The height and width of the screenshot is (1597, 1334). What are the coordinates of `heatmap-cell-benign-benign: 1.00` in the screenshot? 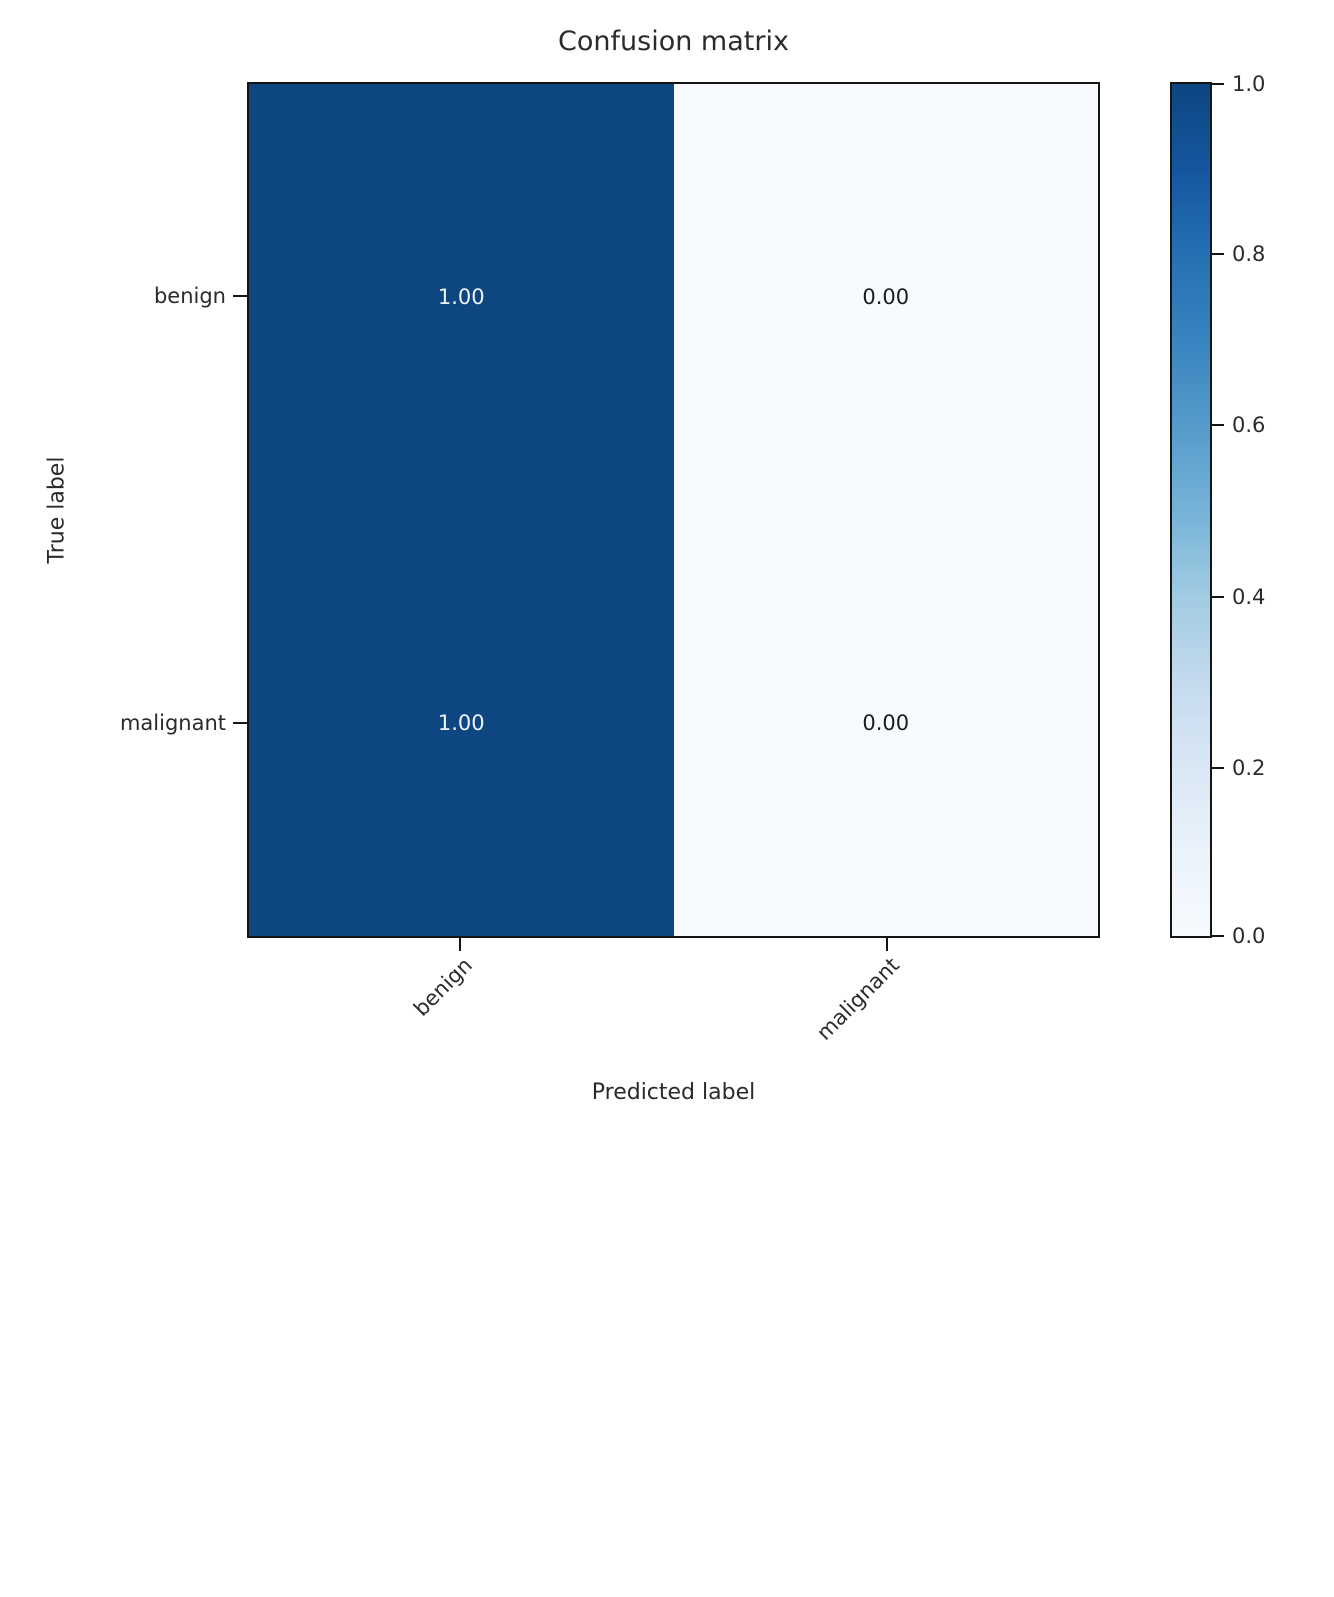 It's located at (461, 297).